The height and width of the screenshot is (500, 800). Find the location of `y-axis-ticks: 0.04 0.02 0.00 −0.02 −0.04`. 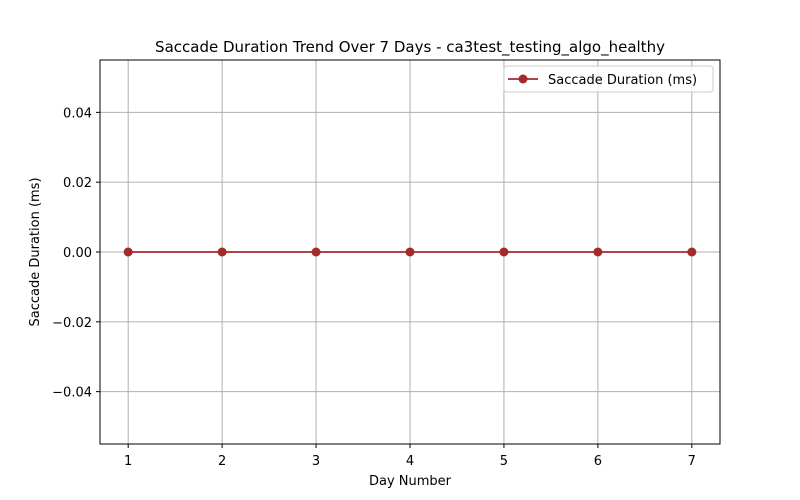

y-axis-ticks: 0.04 0.02 0.00 −0.02 −0.04 is located at coordinates (76, 253).